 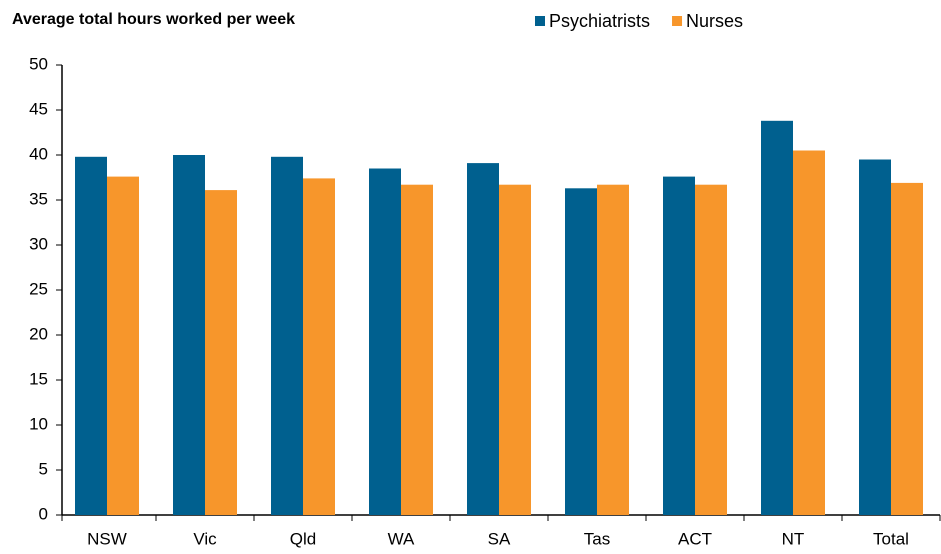 What do you see at coordinates (695, 538) in the screenshot?
I see `x-tick-label: ACT` at bounding box center [695, 538].